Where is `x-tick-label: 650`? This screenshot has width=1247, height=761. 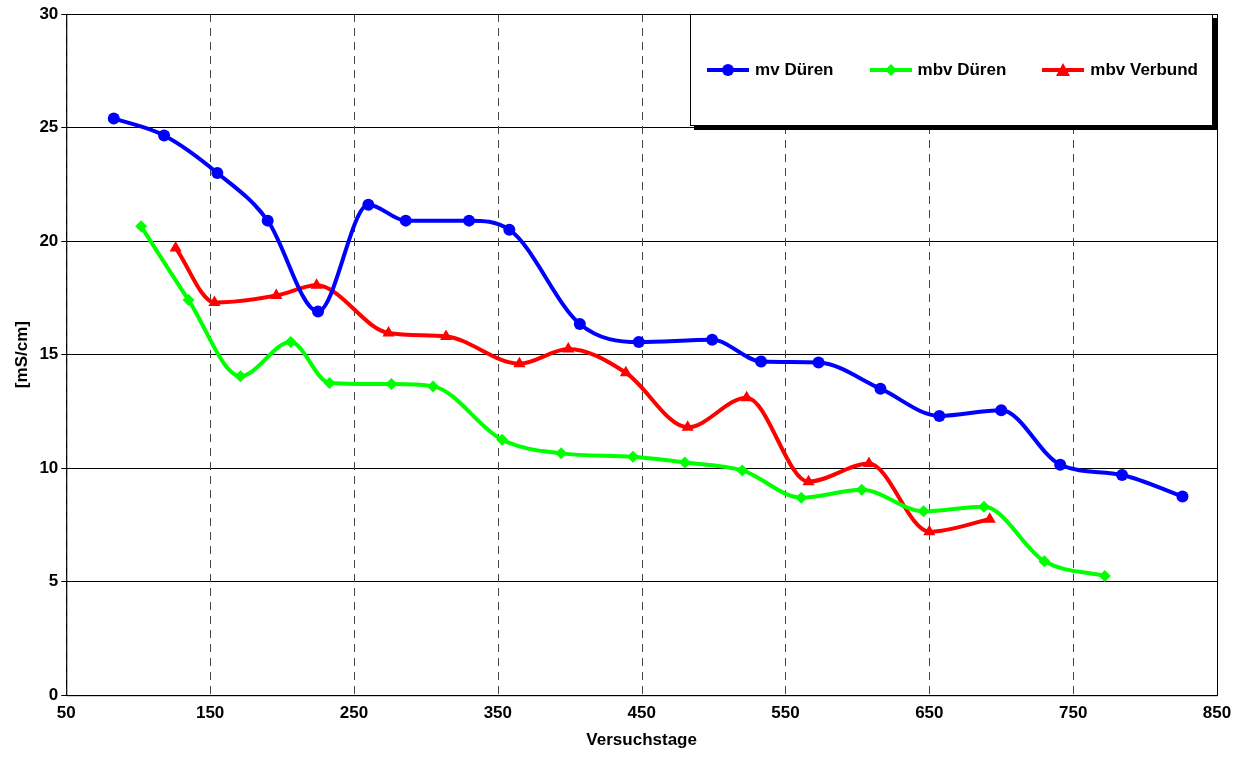
x-tick-label: 650 is located at coordinates (929, 713).